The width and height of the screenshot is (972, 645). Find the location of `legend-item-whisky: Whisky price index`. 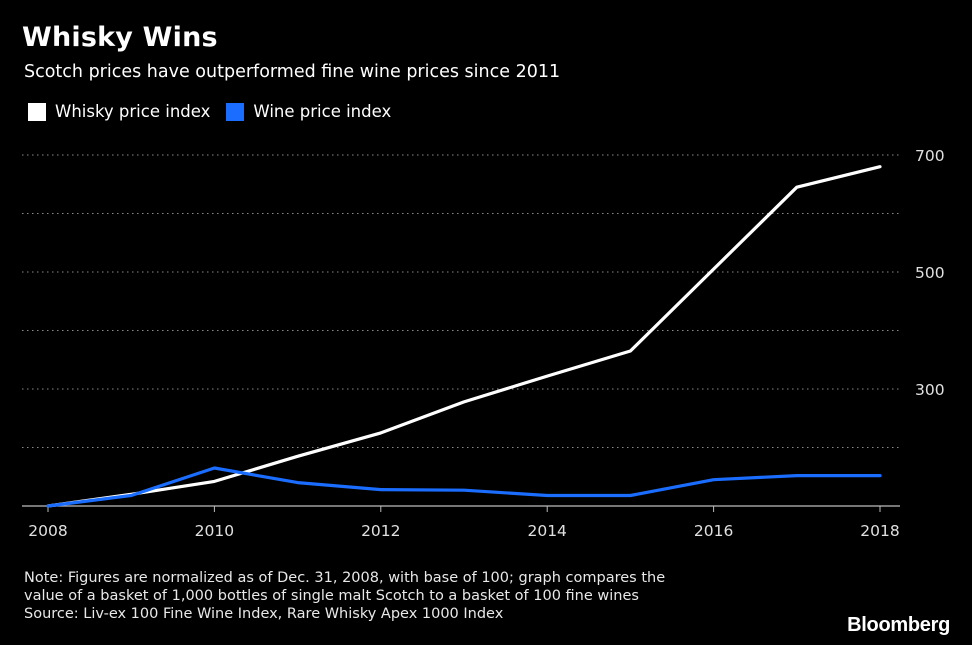

legend-item-whisky: Whisky price index is located at coordinates (119, 111).